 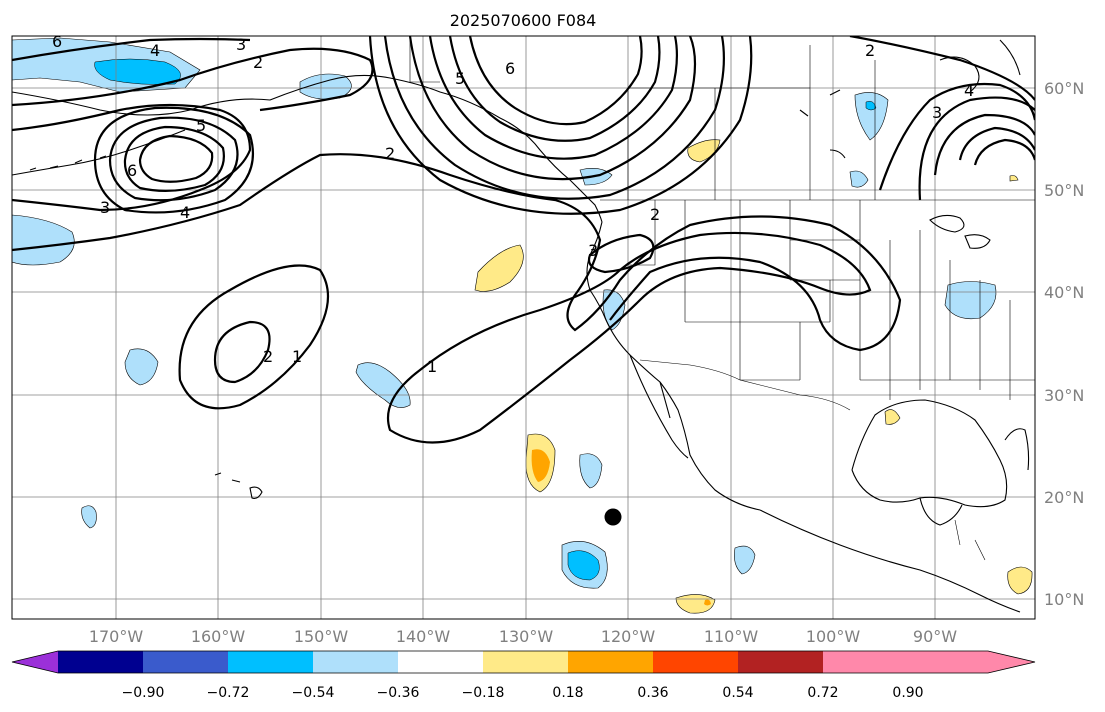 What do you see at coordinates (822, 693) in the screenshot?
I see `colorbar-tick-label: 0.72` at bounding box center [822, 693].